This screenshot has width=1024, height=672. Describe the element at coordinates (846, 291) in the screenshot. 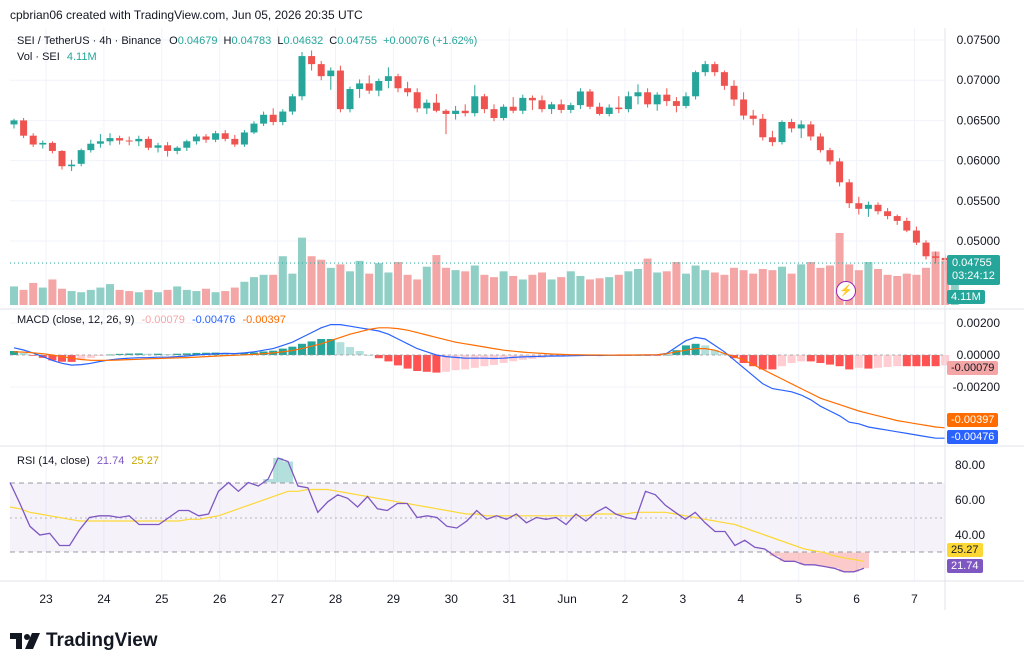

I see `lightning-icon: ⚡` at that location.